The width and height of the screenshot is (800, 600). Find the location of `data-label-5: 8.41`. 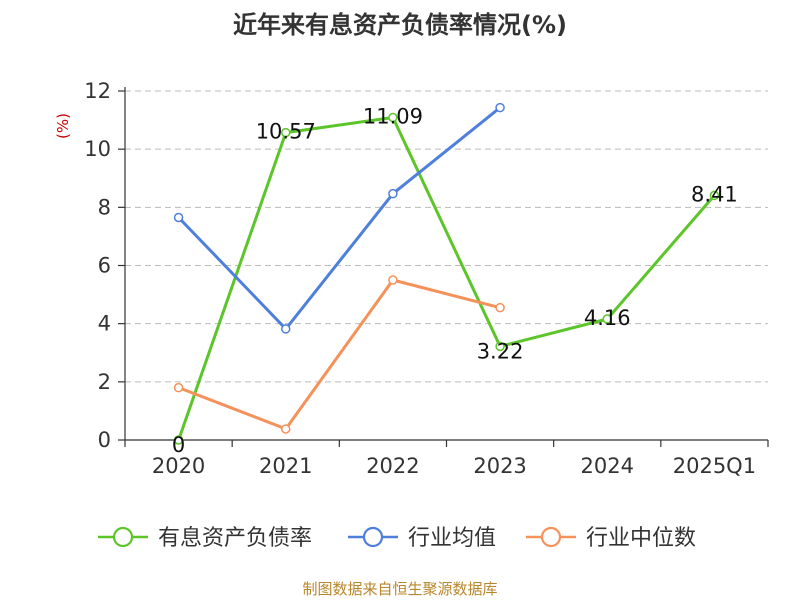

data-label-5: 8.41 is located at coordinates (714, 194).